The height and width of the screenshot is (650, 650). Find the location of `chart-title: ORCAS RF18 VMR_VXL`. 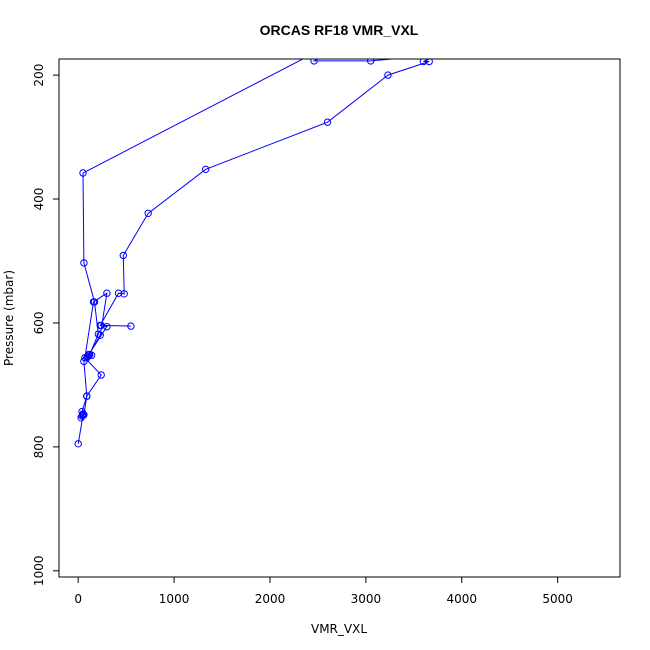

chart-title: ORCAS RF18 VMR_VXL is located at coordinates (339, 30).